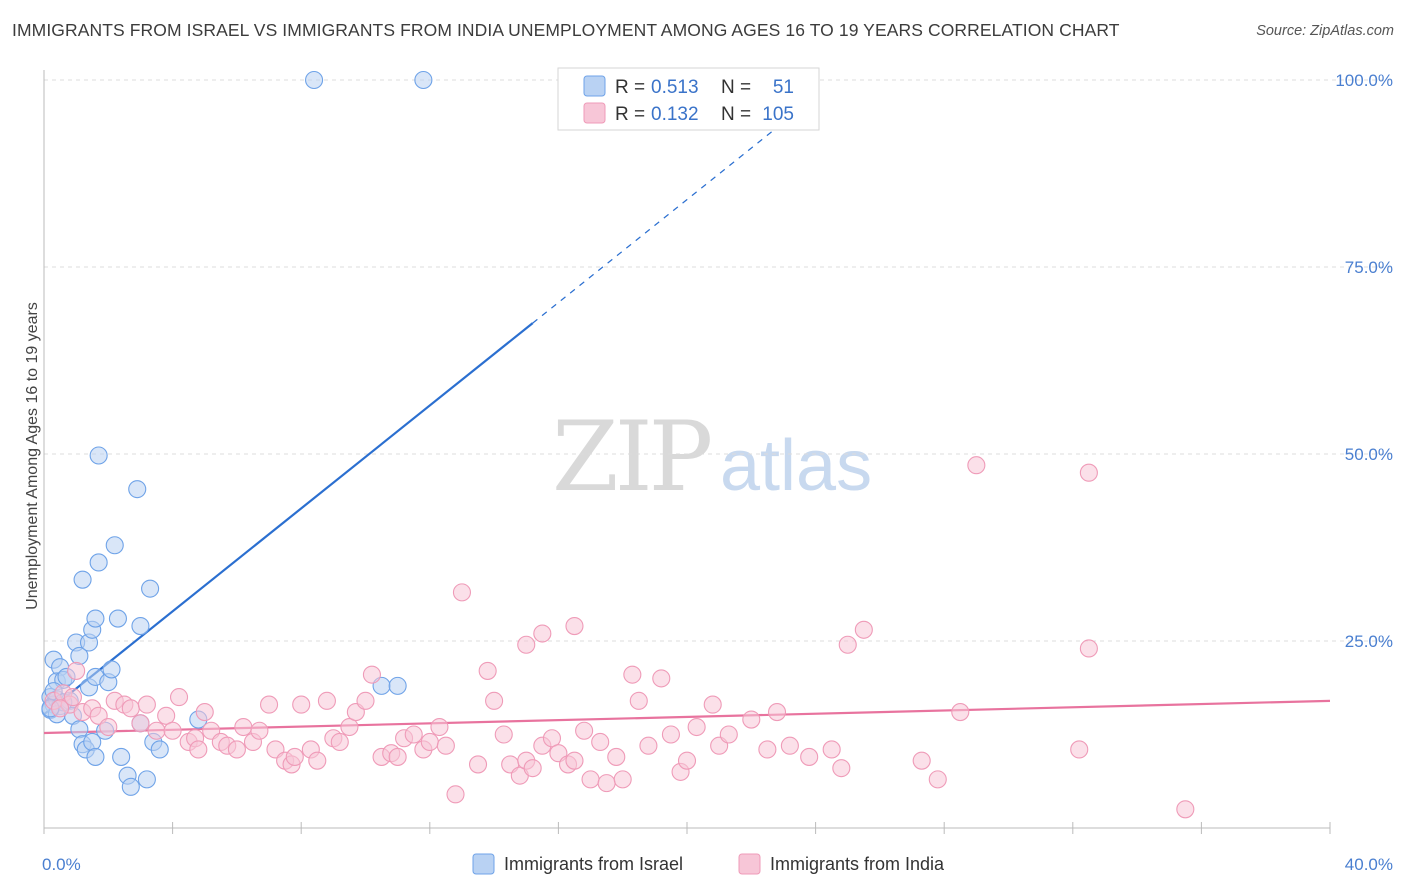  I want to click on legend-r-value-india: 0.132, so click(675, 114).